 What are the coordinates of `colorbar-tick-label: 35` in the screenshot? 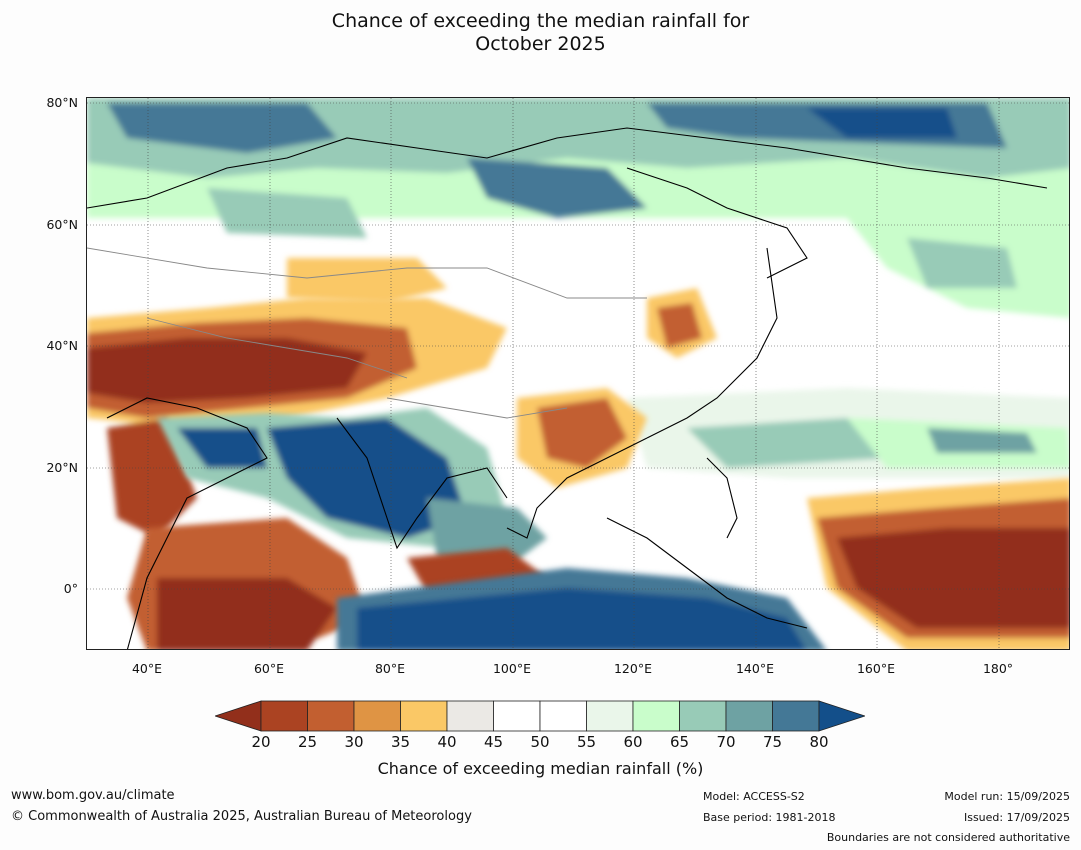 It's located at (400, 742).